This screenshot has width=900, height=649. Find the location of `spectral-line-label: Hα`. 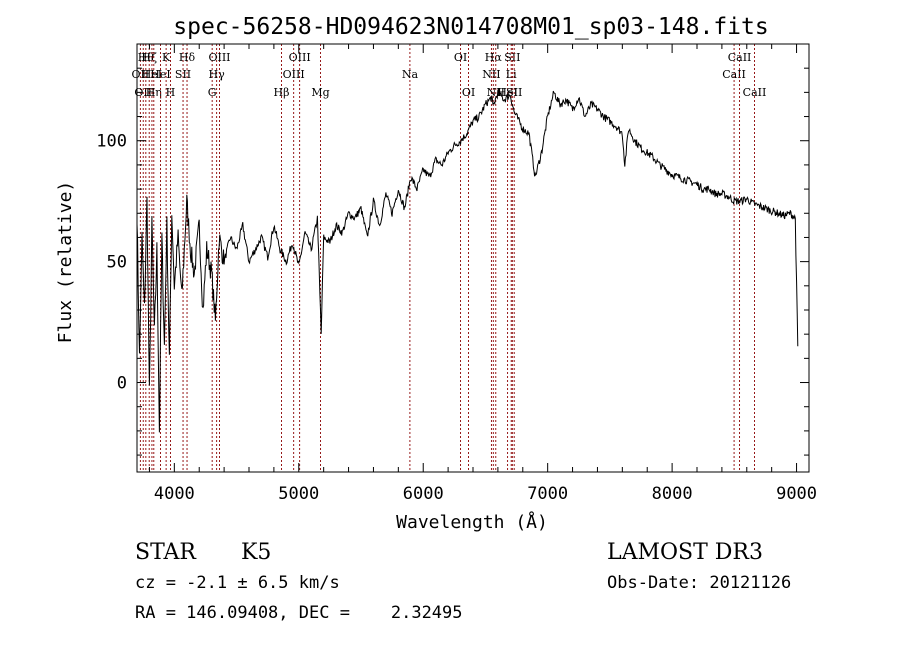

spectral-line-label: Hα is located at coordinates (494, 57).